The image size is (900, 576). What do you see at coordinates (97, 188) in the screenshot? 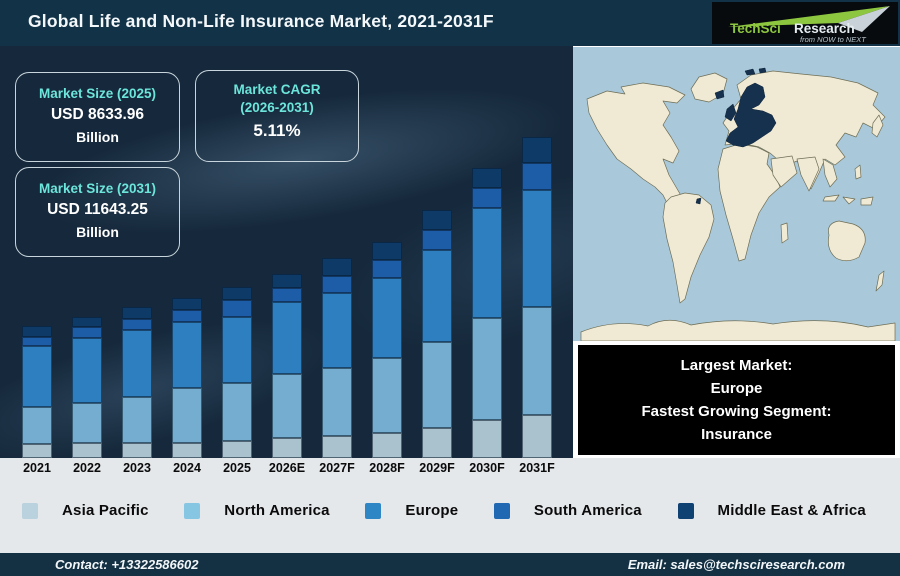
I see `callout-label: Market Size (2031)` at bounding box center [97, 188].